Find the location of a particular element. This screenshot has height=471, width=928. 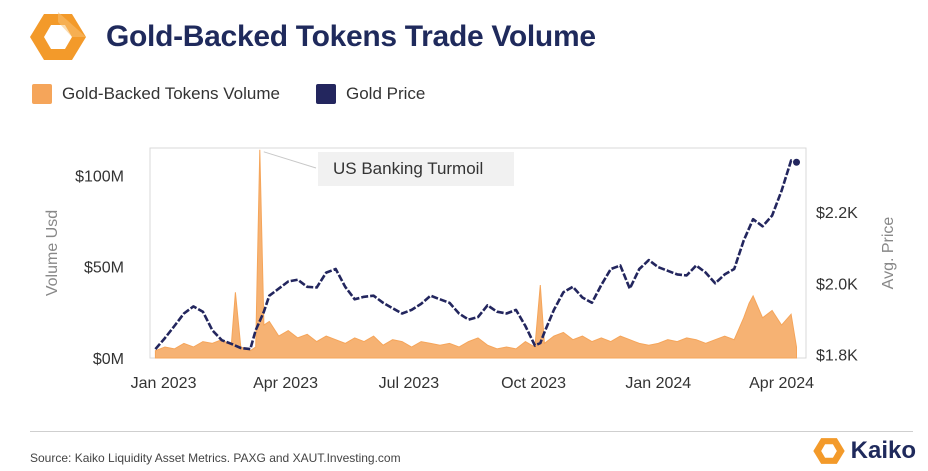

x-tick-label: Oct 2023 is located at coordinates (533, 383).